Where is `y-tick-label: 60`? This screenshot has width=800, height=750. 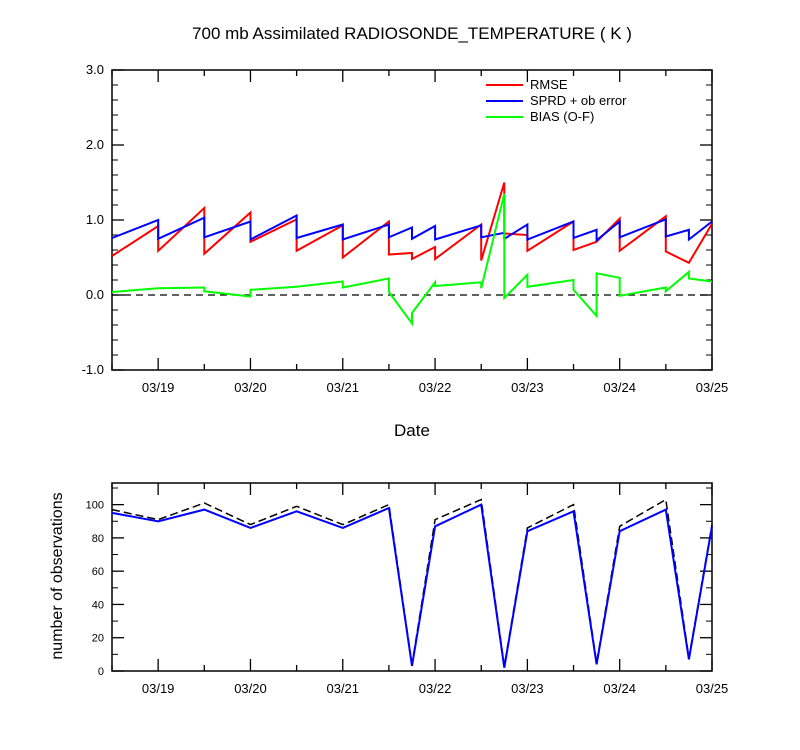
y-tick-label: 60 is located at coordinates (98, 572).